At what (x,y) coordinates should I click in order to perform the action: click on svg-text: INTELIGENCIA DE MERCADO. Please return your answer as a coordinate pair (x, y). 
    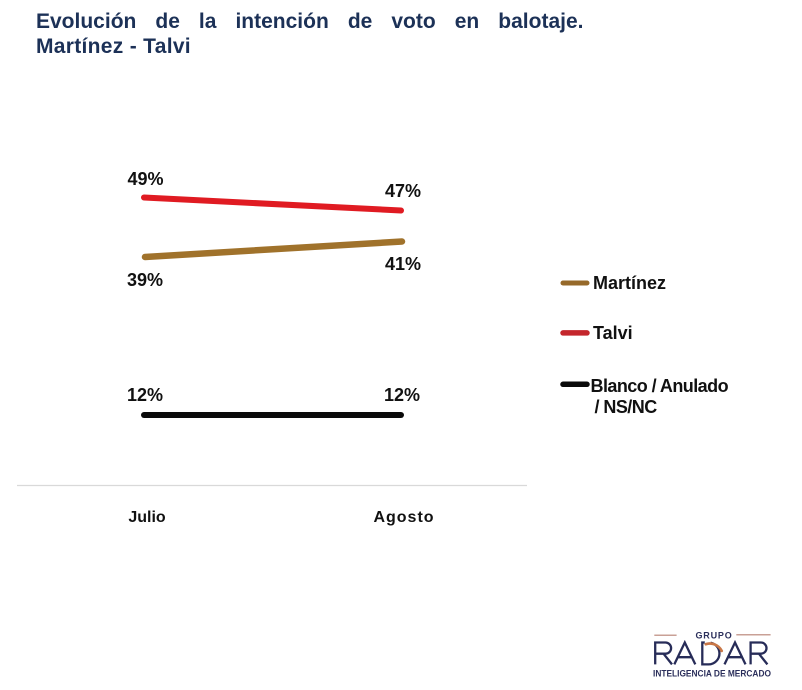
    Looking at the image, I should click on (712, 673).